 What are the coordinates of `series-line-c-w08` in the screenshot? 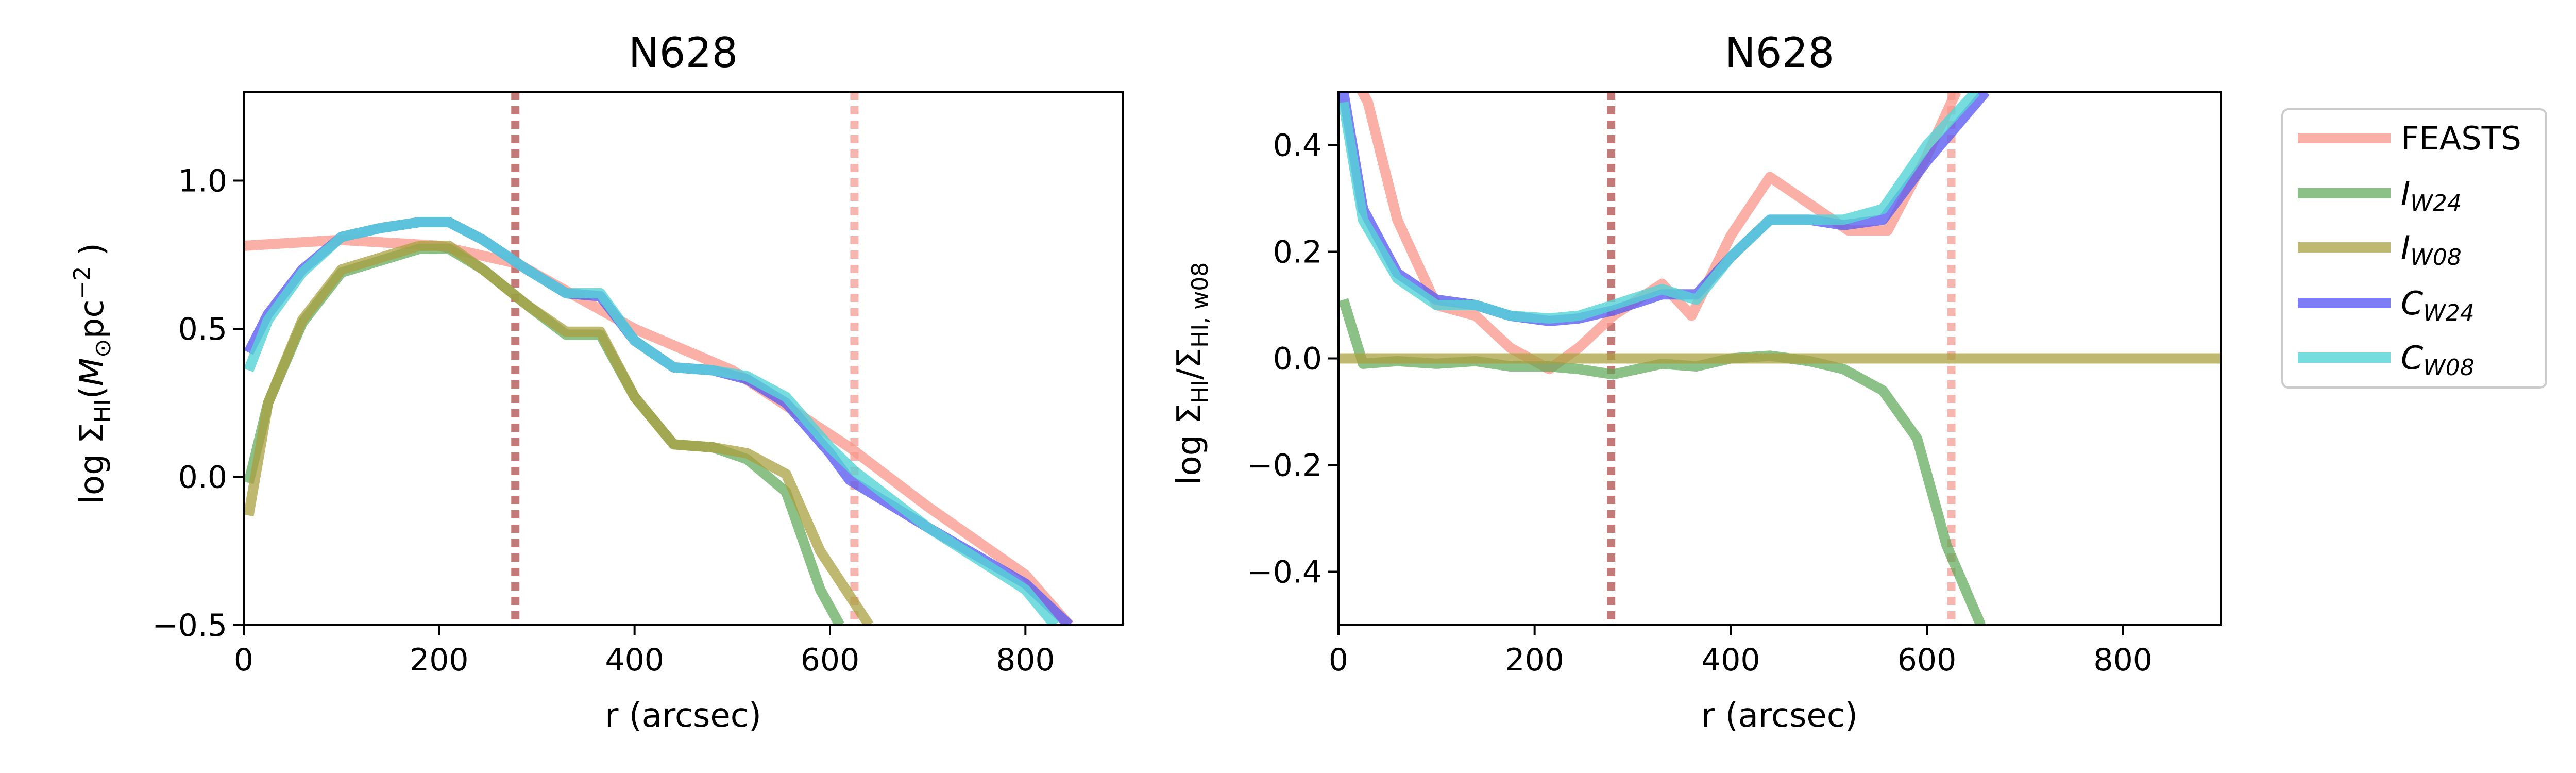 It's located at (1659, 208).